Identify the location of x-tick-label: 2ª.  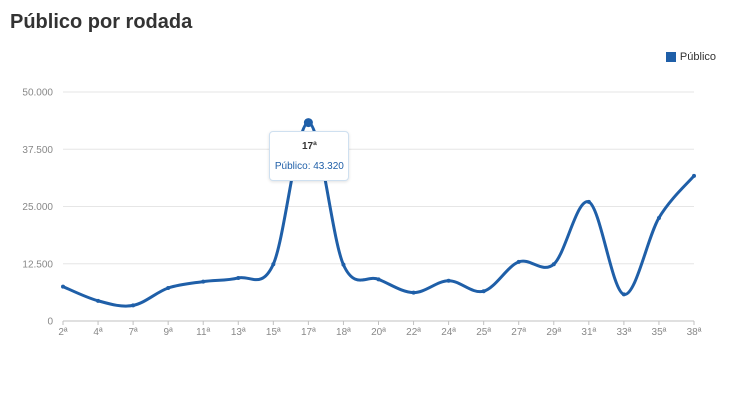
(63, 332).